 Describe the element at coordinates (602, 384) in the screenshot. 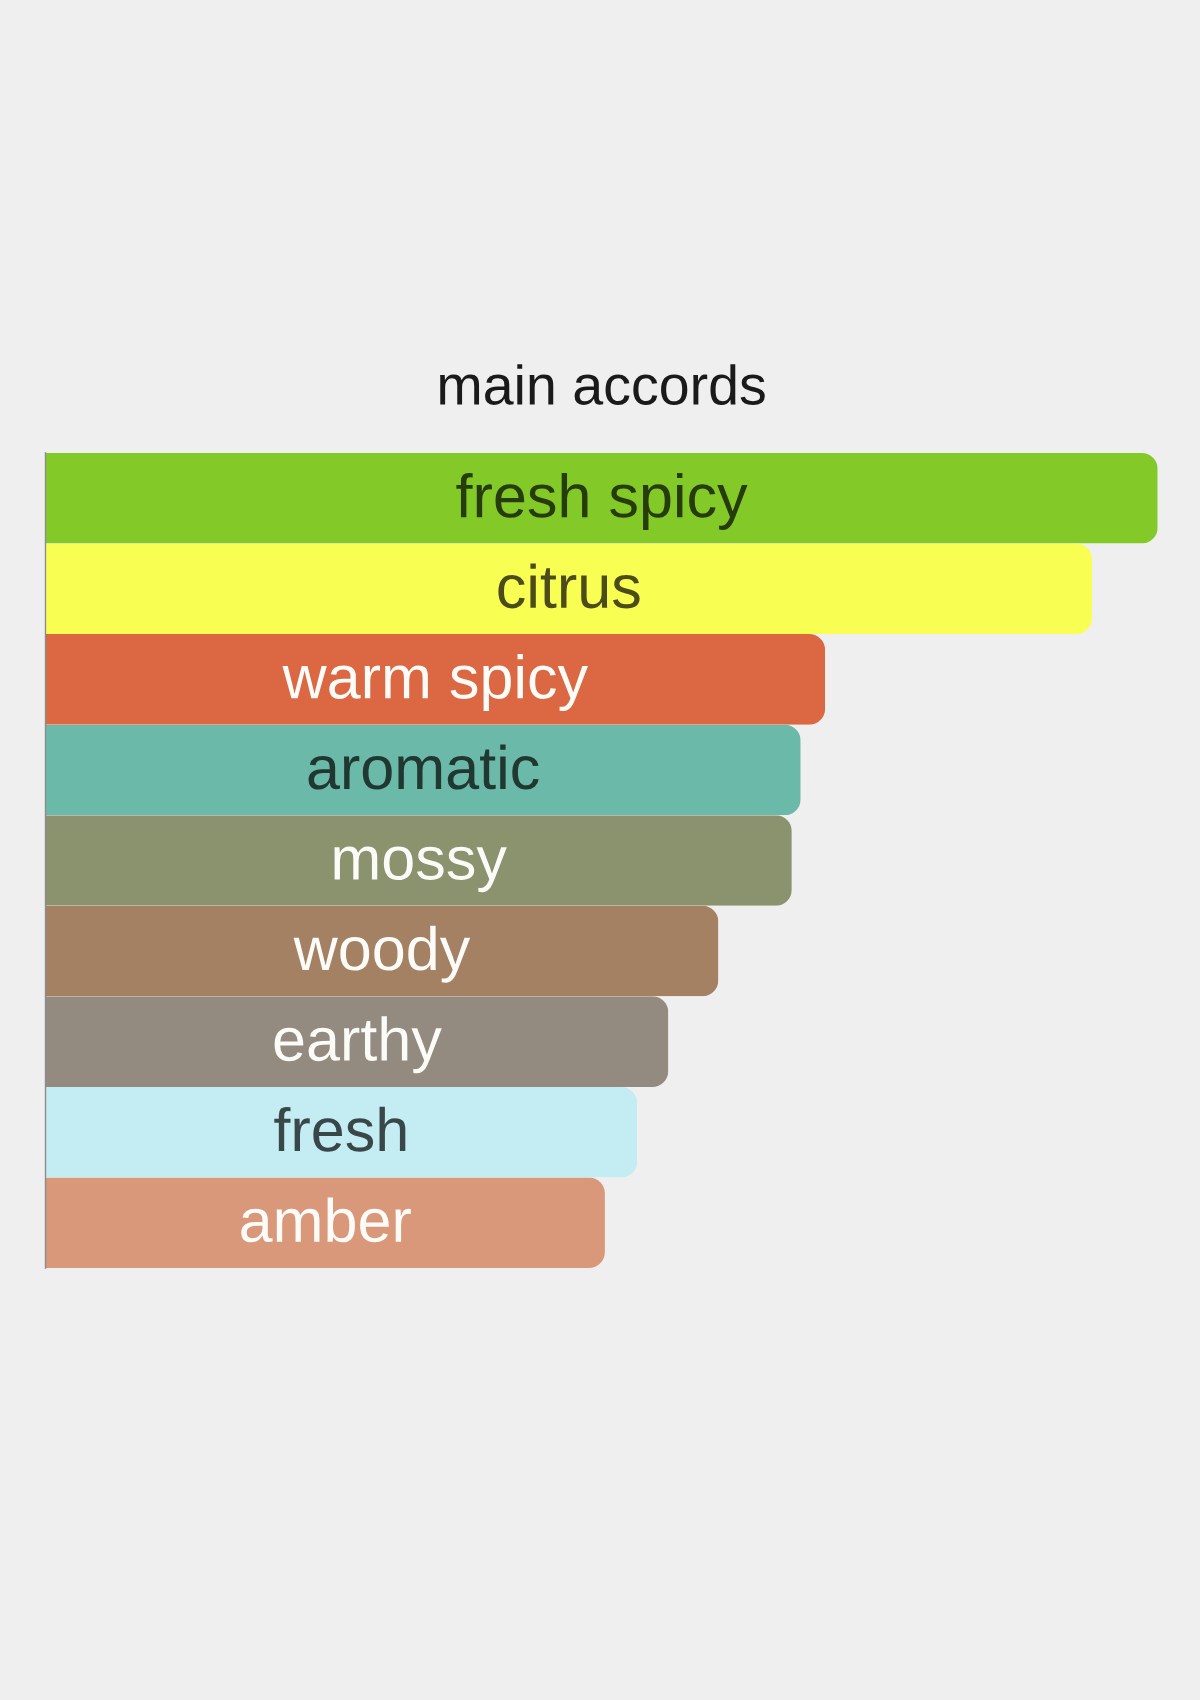

I see `chart-title: main accords` at that location.